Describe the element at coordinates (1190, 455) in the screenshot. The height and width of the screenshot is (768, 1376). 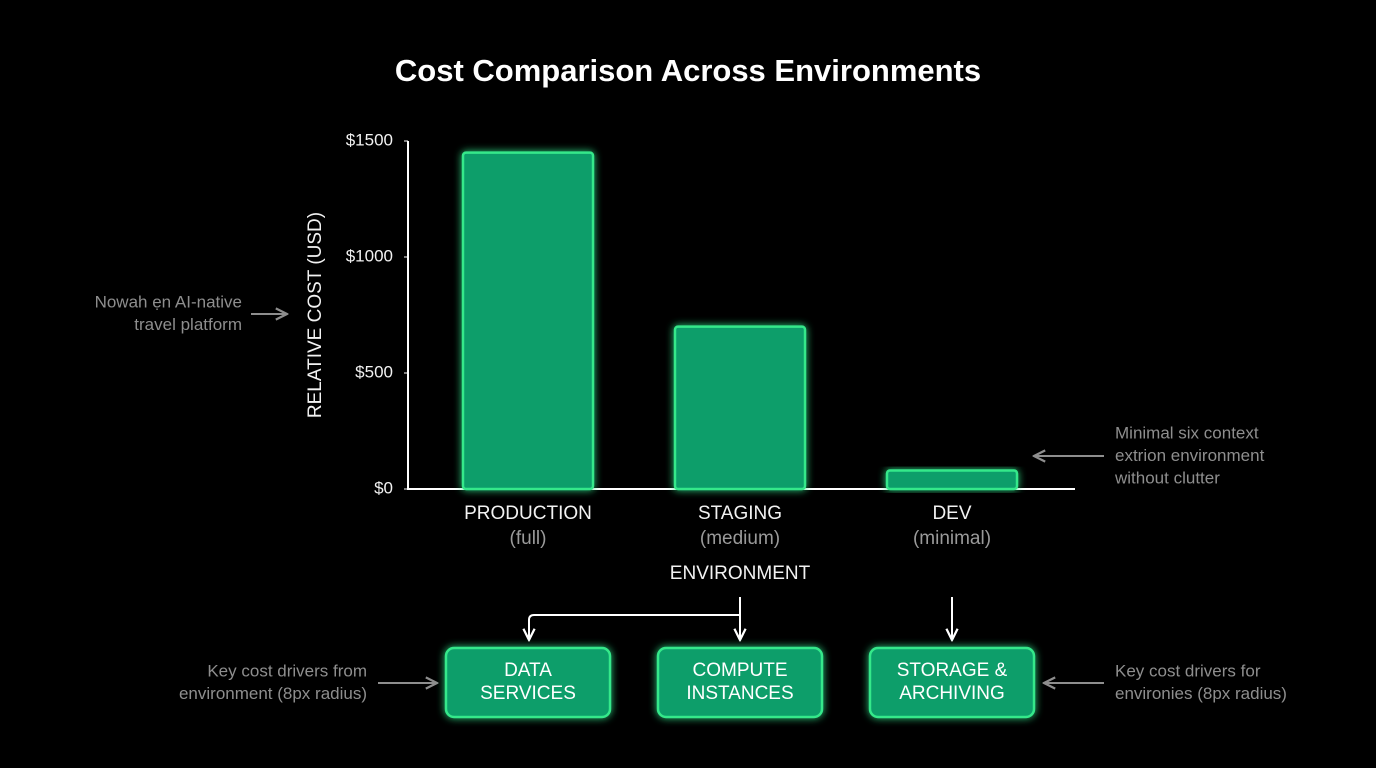
I see `annotation: extrion environment` at that location.